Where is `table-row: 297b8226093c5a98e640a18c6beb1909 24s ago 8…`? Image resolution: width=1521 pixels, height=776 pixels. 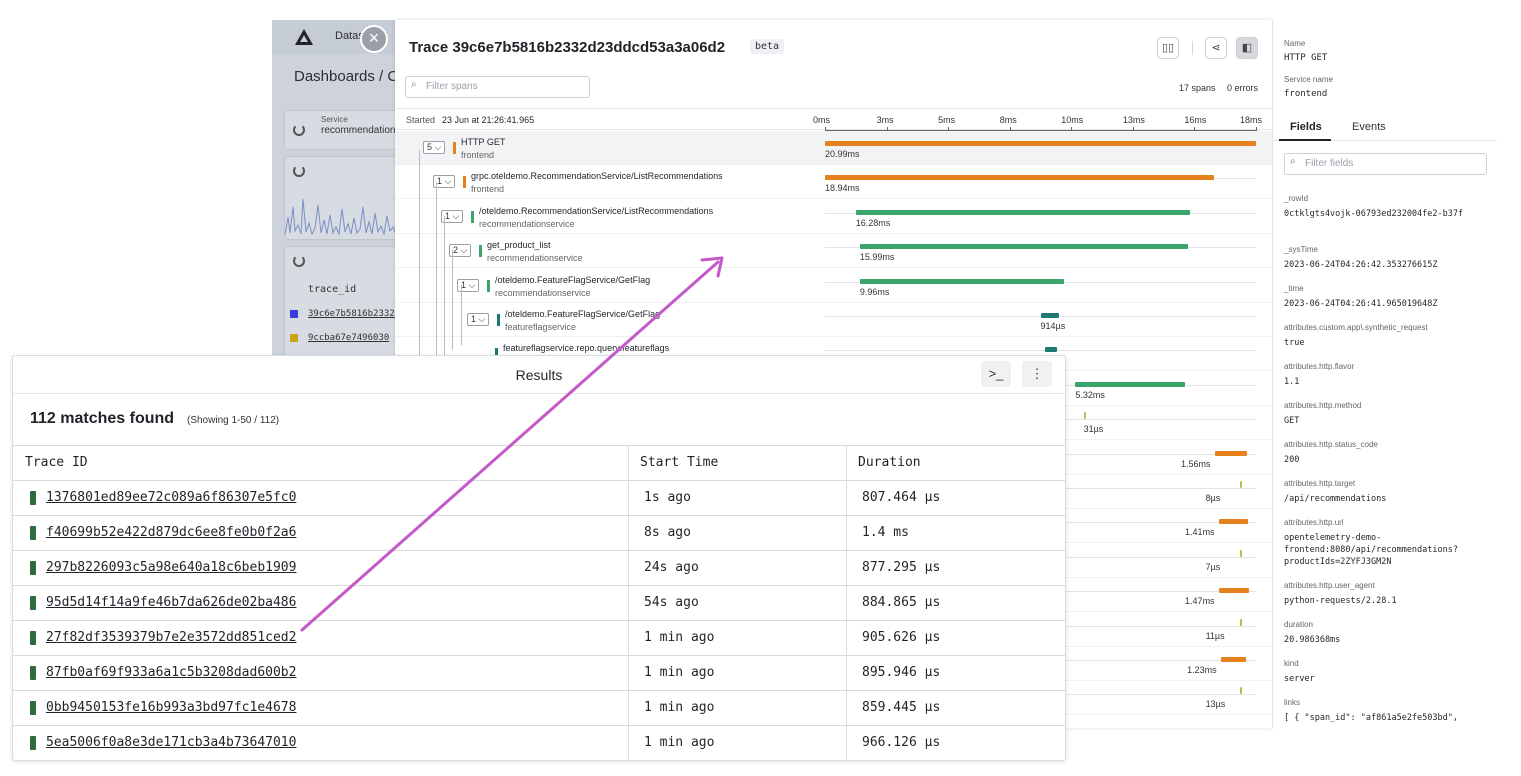 table-row: 297b8226093c5a98e640a18c6beb1909 24s ago 8… is located at coordinates (539, 568).